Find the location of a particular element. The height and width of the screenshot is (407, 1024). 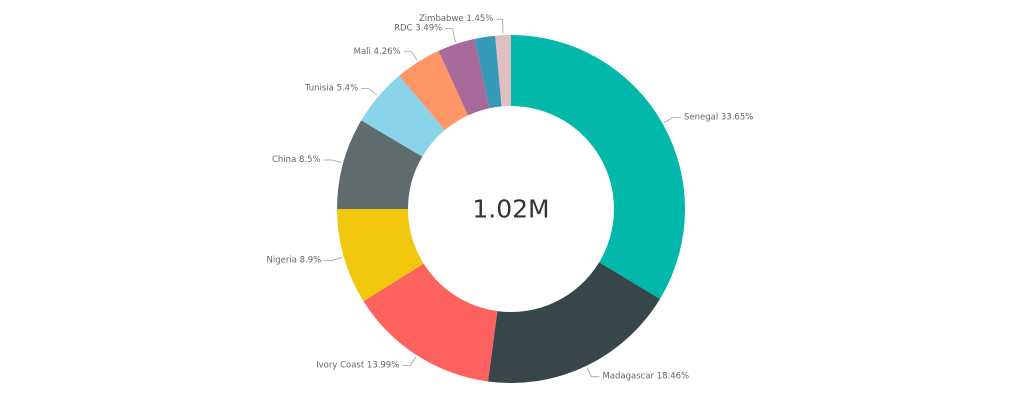

slice-ivory-coast is located at coordinates (430, 322).